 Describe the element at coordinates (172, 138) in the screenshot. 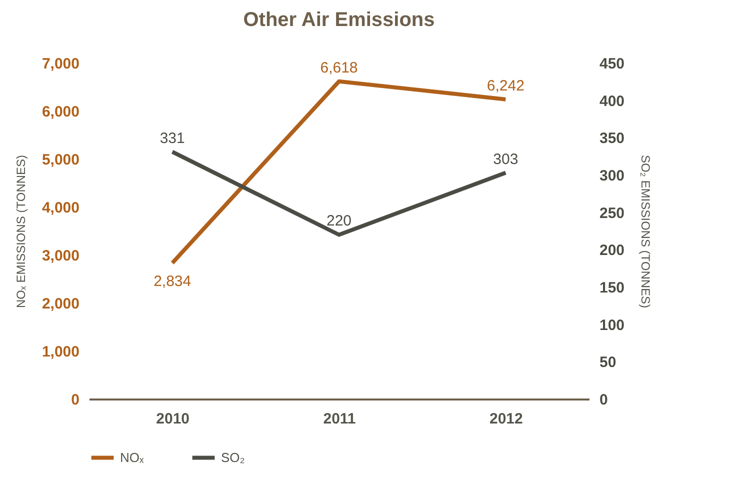

I see `data-label: 331` at that location.